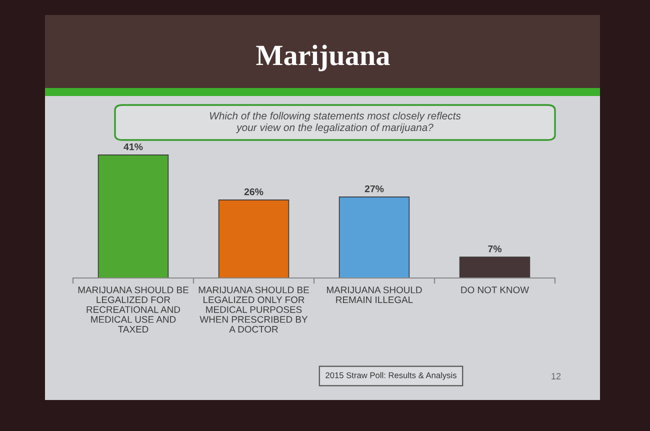 This screenshot has width=650, height=431. I want to click on chart-subtitle: Which of the following statements most closely reflects your view on the legalization of marijuana?, so click(335, 123).